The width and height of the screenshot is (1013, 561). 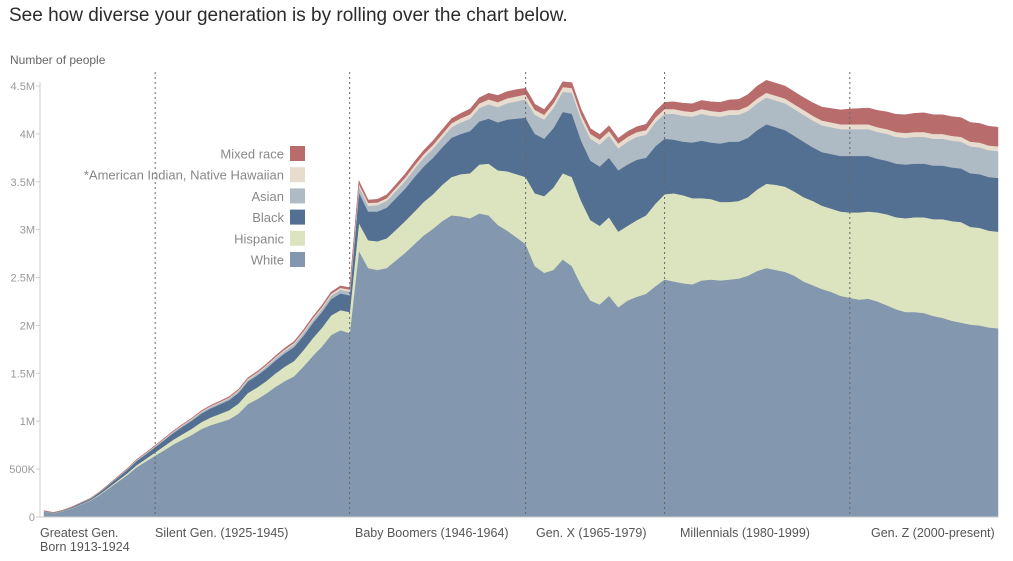 What do you see at coordinates (85, 547) in the screenshot?
I see `generation-label-sub: Born 1913-1924` at bounding box center [85, 547].